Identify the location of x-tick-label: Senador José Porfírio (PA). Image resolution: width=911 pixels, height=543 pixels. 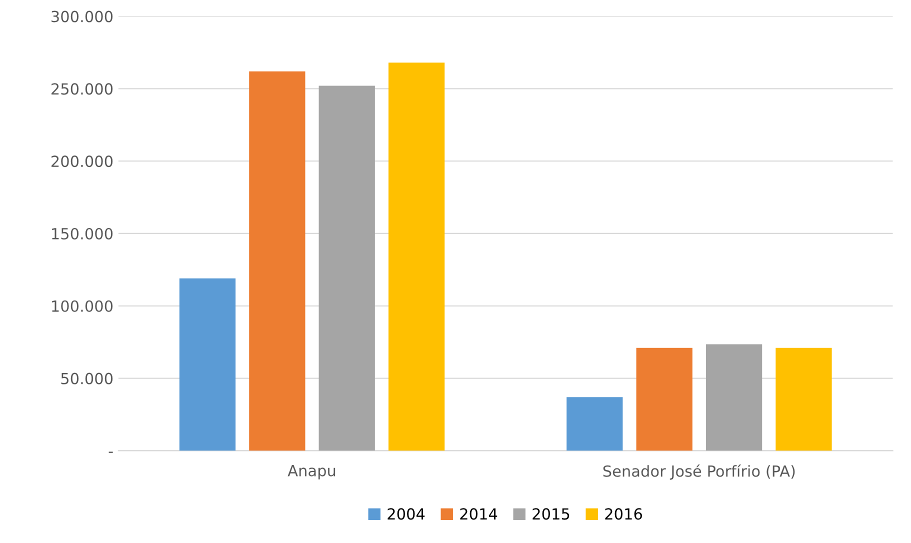
(699, 472).